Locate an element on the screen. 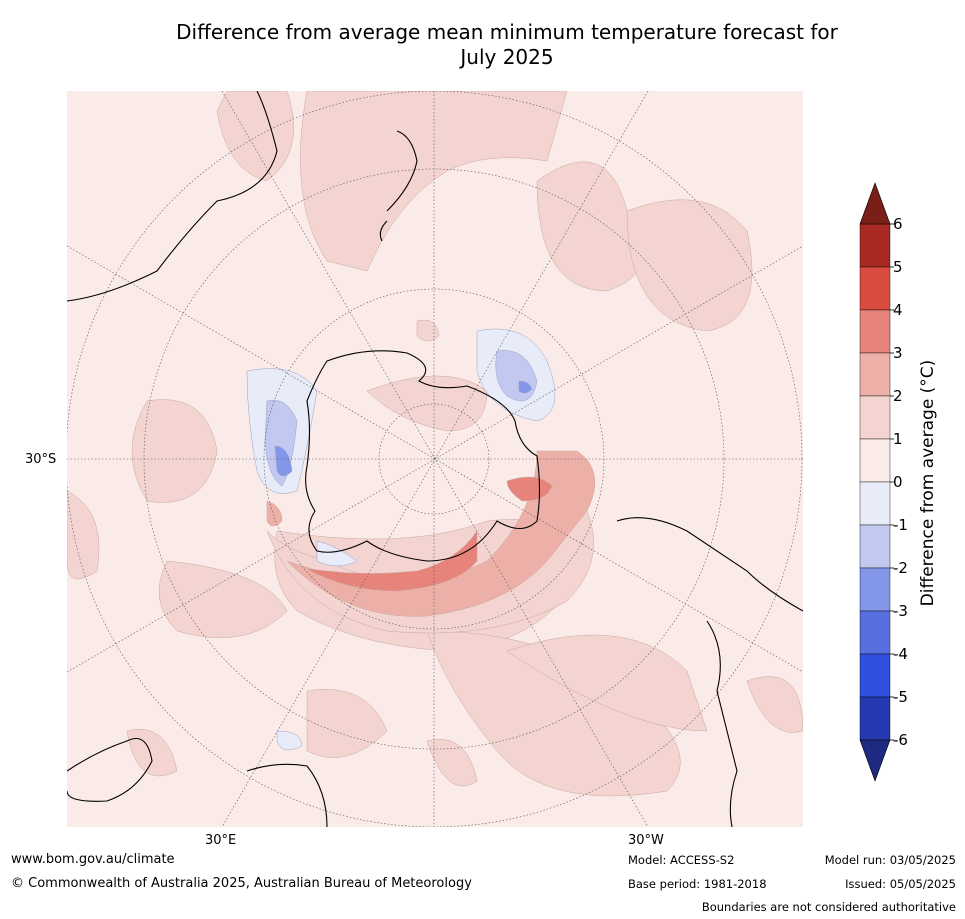 The height and width of the screenshot is (919, 965). colorbar-extend-min is located at coordinates (875, 760).